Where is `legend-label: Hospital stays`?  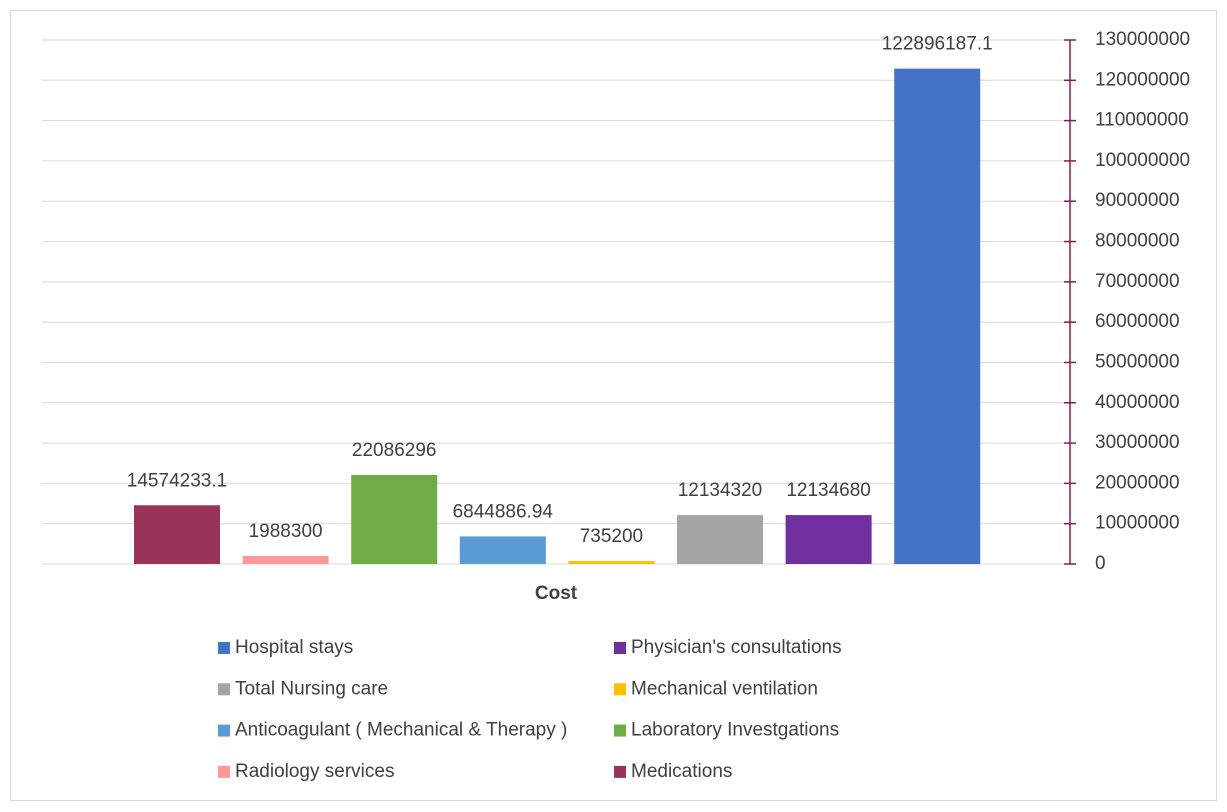 legend-label: Hospital stays is located at coordinates (294, 647).